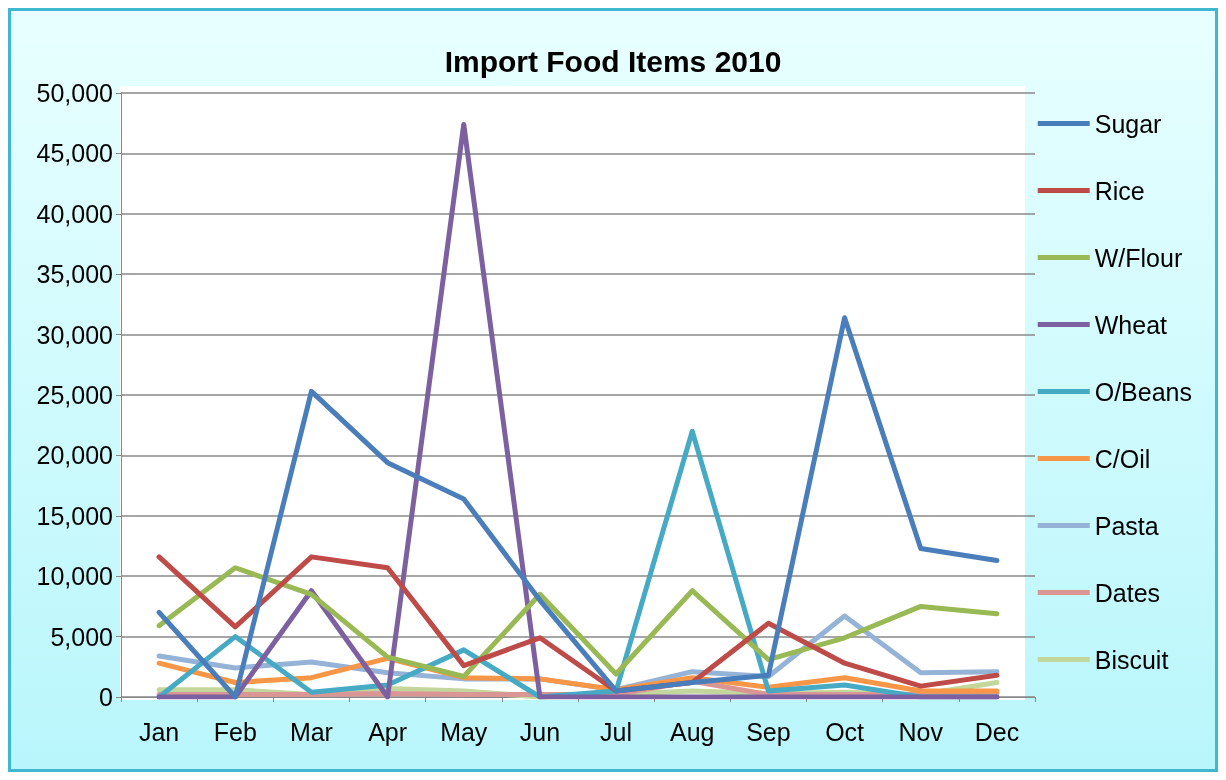 Image resolution: width=1226 pixels, height=780 pixels. Describe the element at coordinates (845, 731) in the screenshot. I see `x-tick-label: Oct` at that location.